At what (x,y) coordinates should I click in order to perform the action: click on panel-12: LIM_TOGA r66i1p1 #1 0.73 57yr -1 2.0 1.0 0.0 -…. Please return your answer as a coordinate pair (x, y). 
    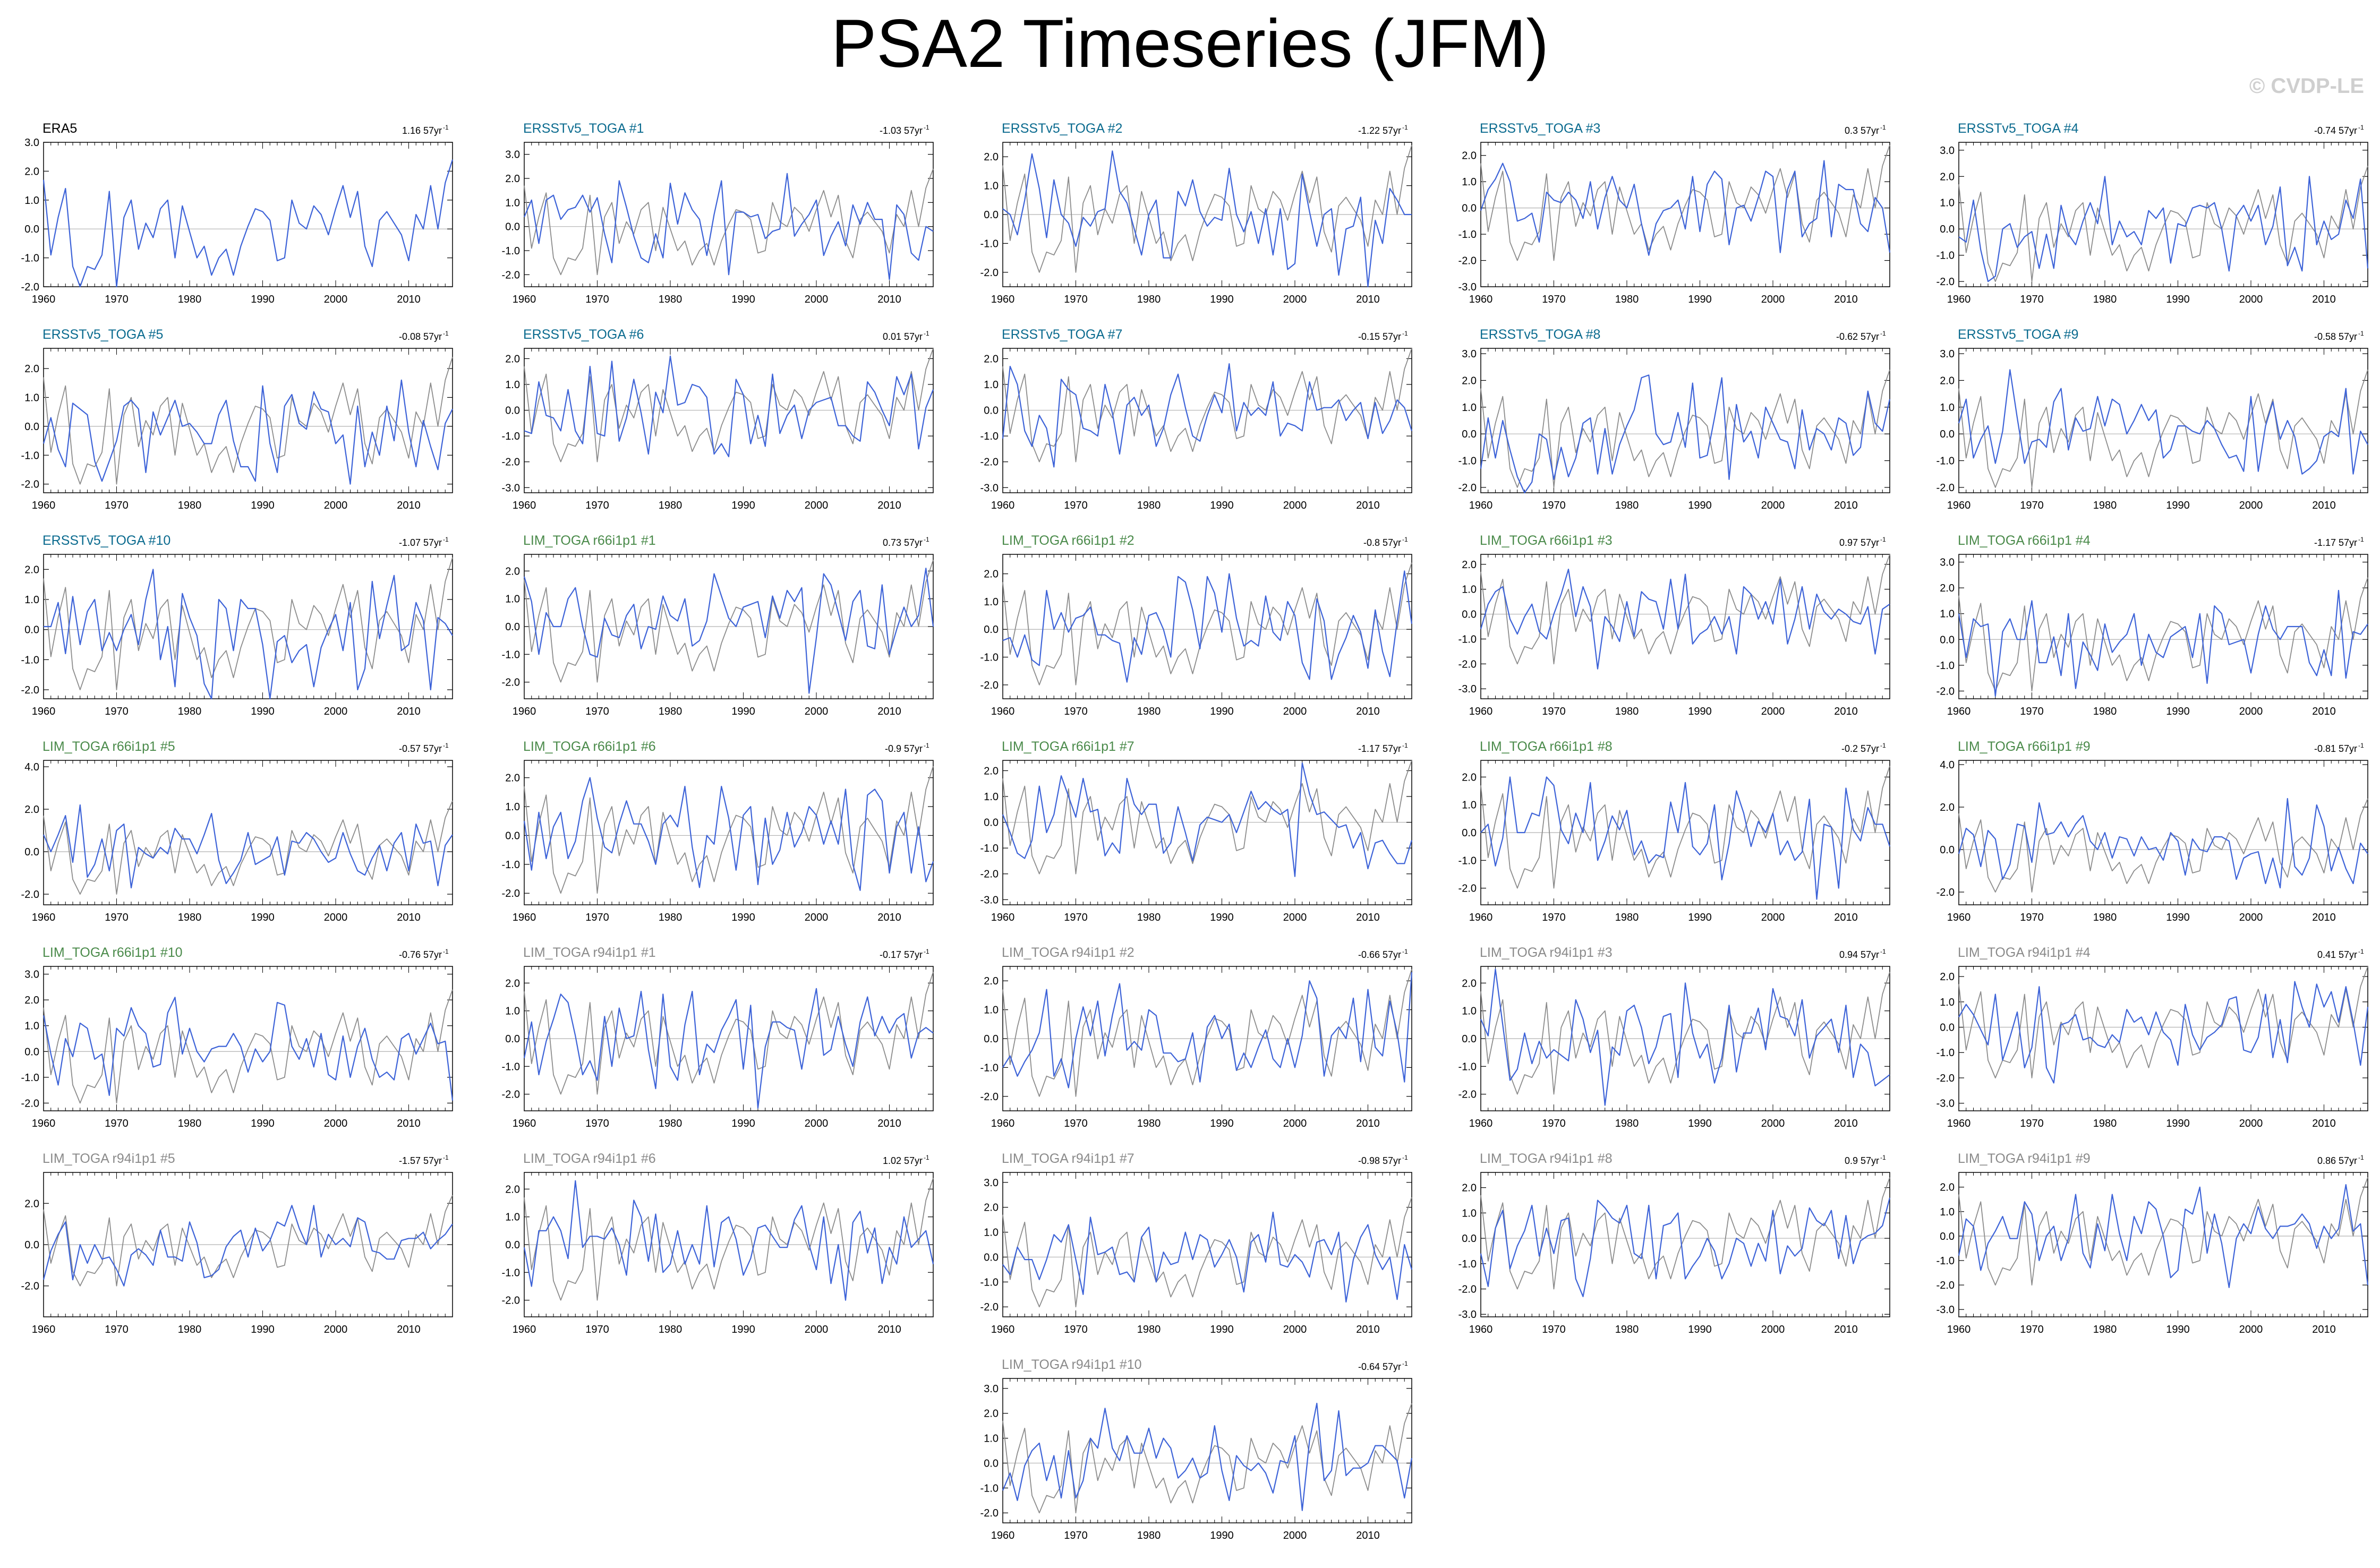
    Looking at the image, I should click on (718, 625).